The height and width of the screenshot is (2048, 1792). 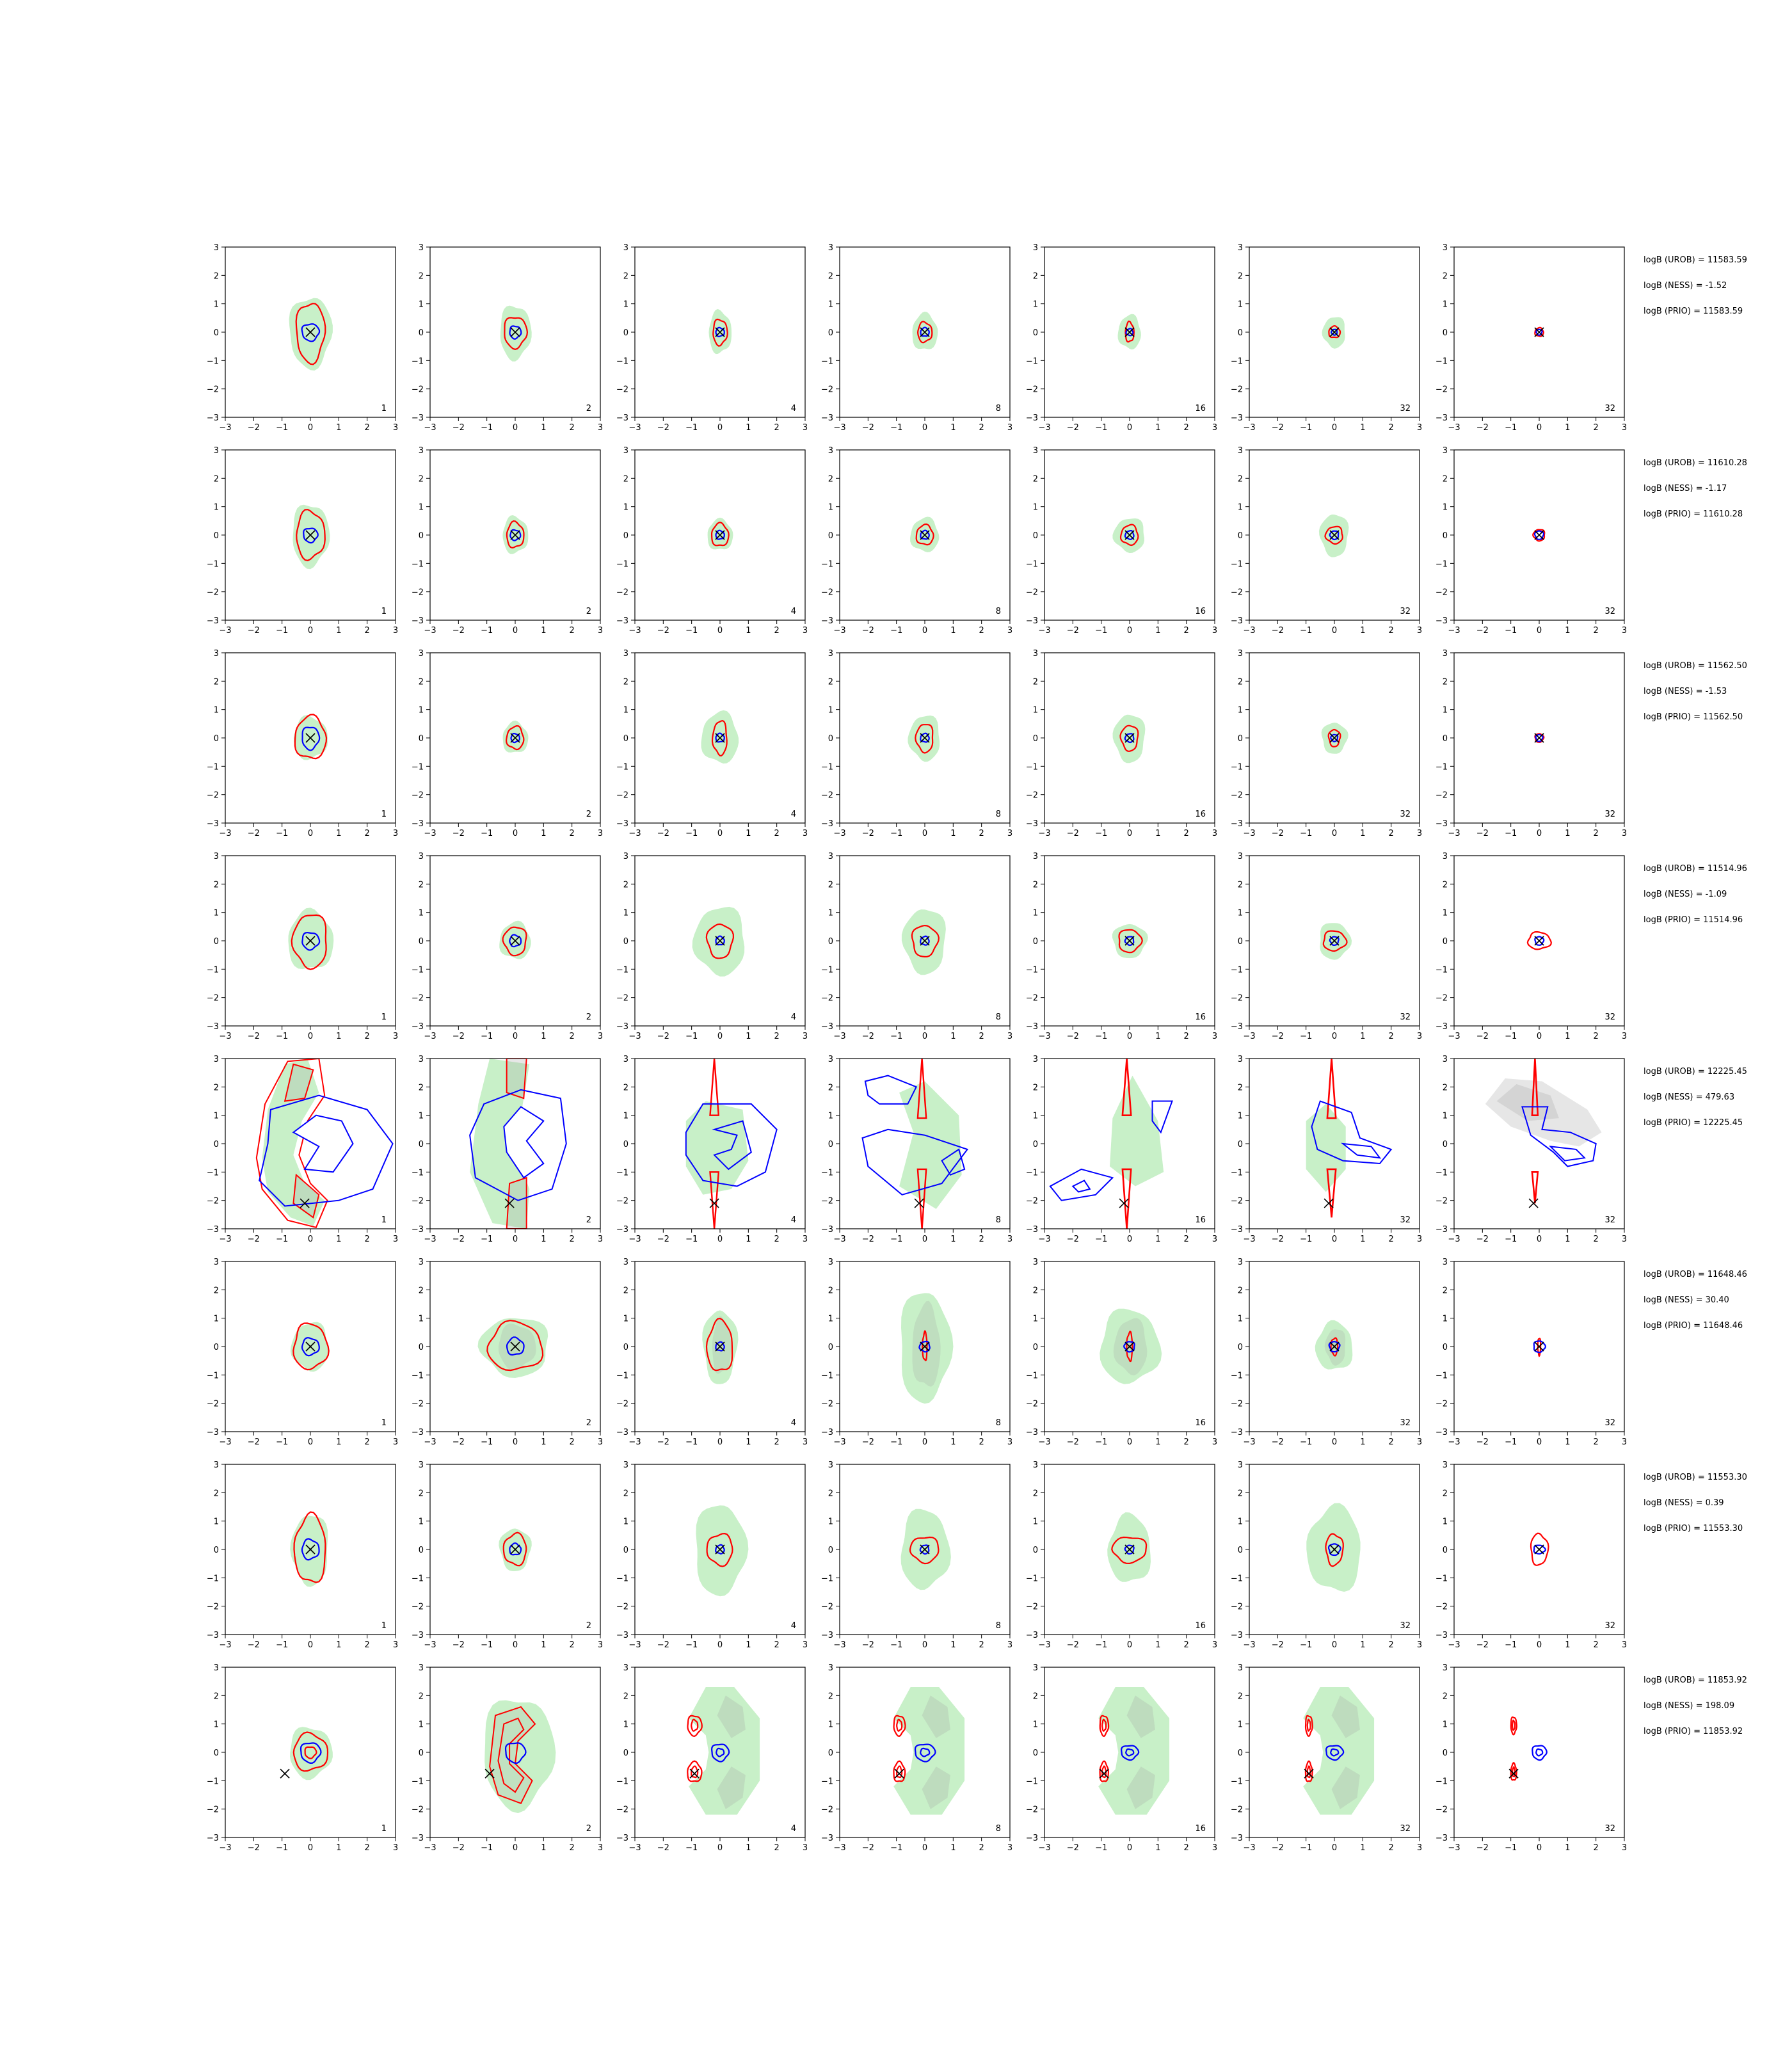 I want to click on y-tick-label: 1, so click(x=216, y=913).